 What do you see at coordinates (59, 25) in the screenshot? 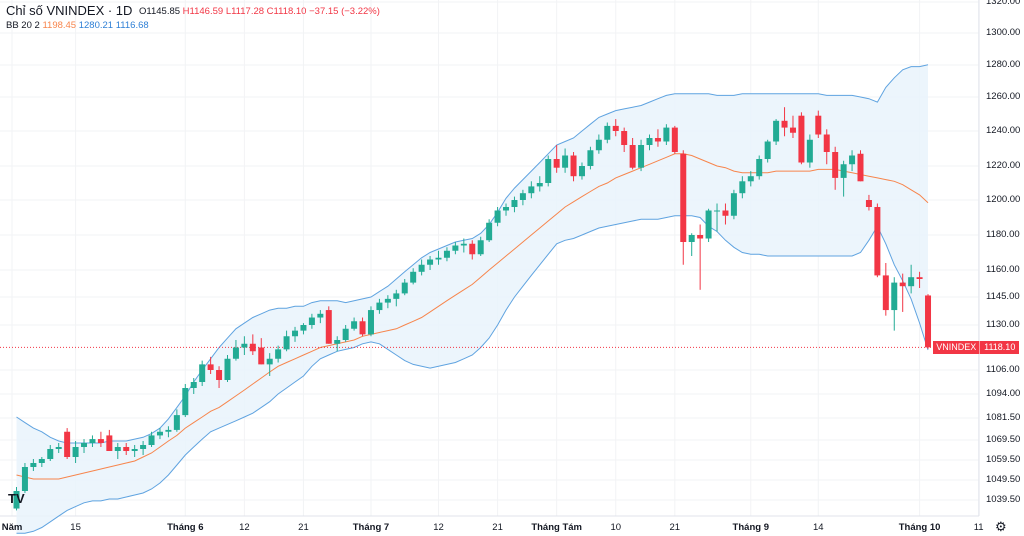
I see `bollinger-basis-value: 1198.45` at bounding box center [59, 25].